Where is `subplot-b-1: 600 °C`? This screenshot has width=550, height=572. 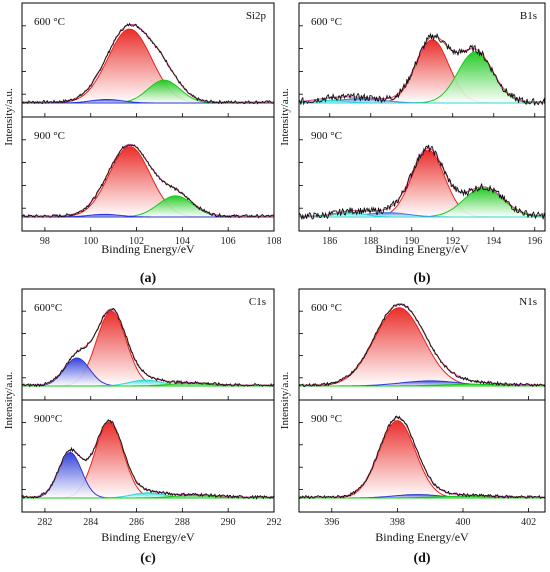 subplot-b-1: 600 °C is located at coordinates (422, 61).